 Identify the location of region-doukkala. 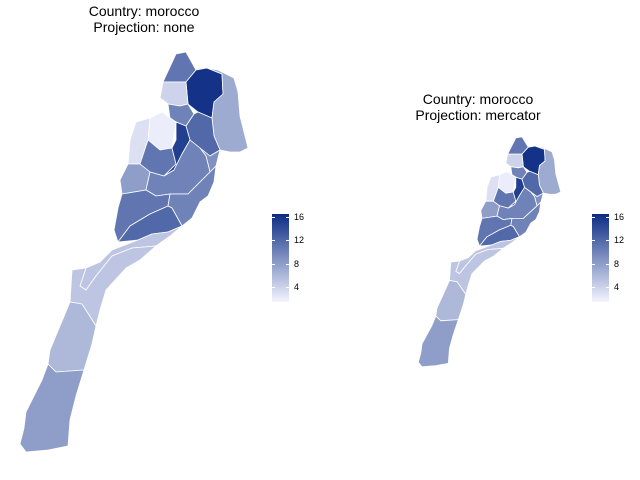
(135, 179).